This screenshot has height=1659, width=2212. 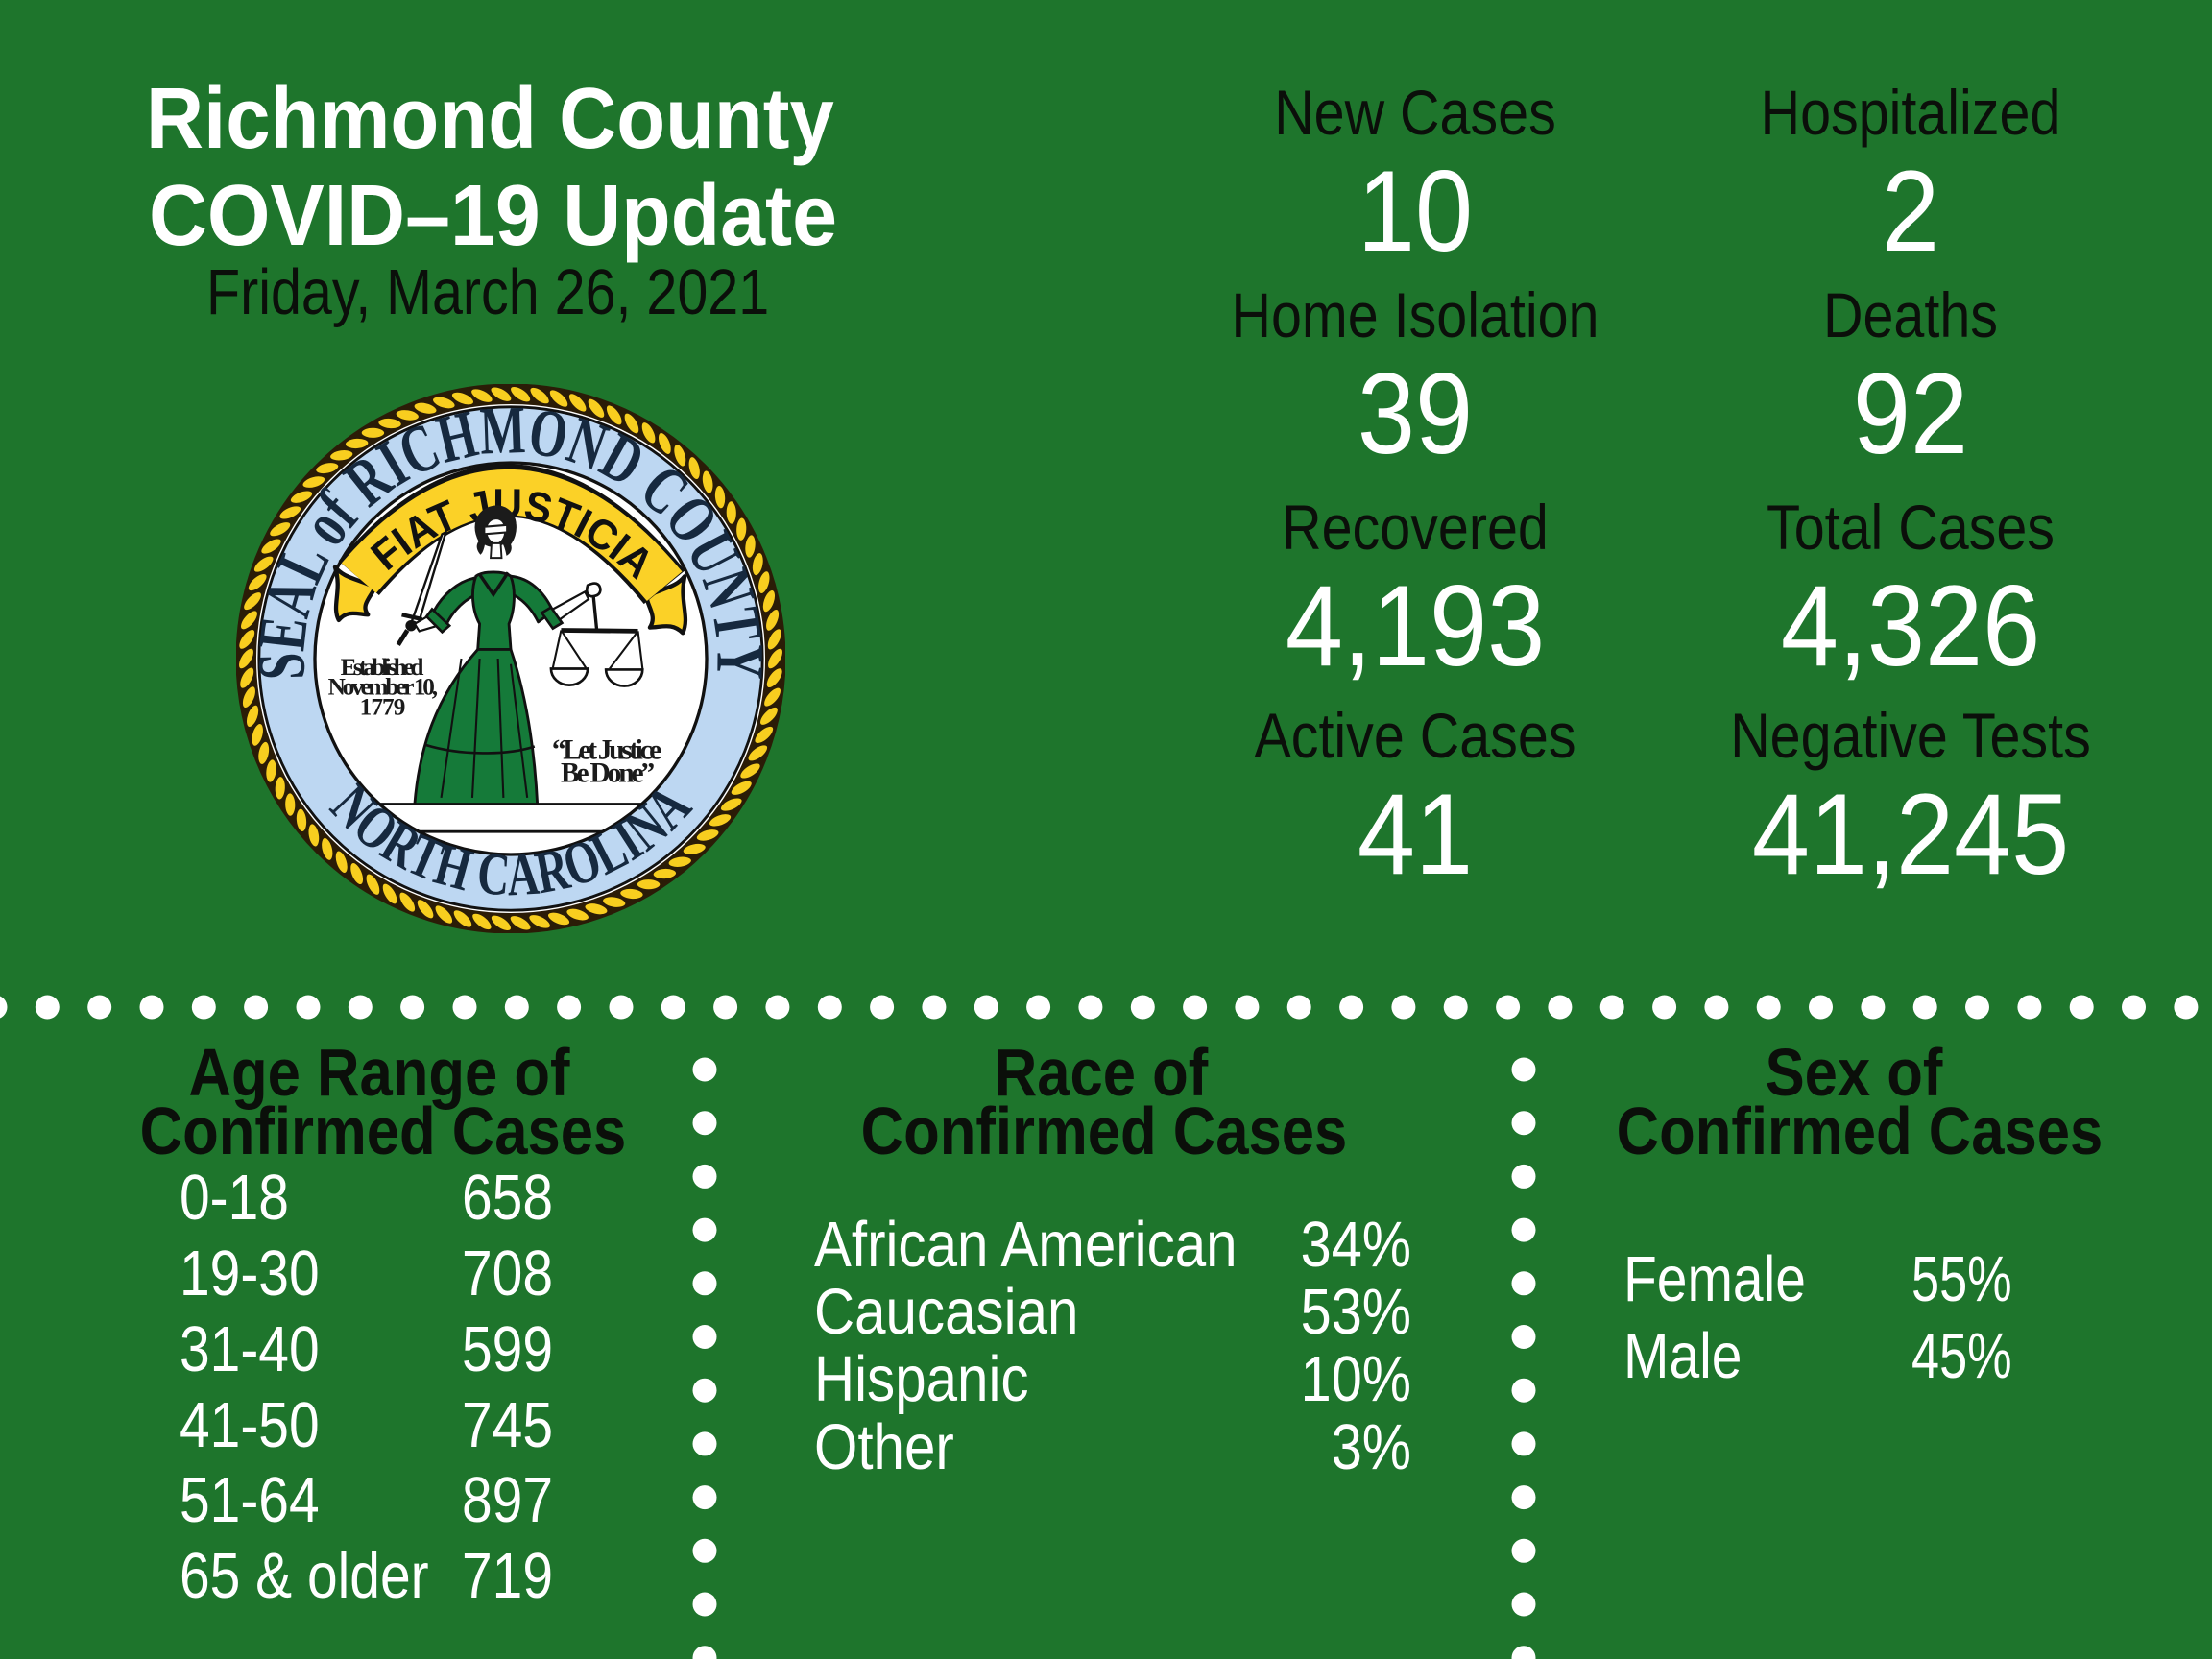 What do you see at coordinates (606, 749) in the screenshot?
I see `svg-text: “Let Justice` at bounding box center [606, 749].